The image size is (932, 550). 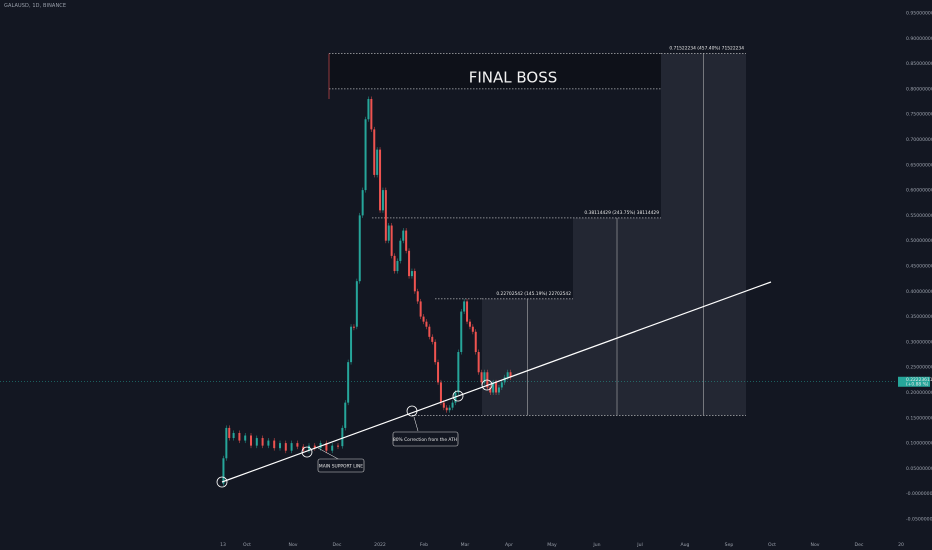 I want to click on y-tick-label: 0.05000000, so click(x=919, y=469).